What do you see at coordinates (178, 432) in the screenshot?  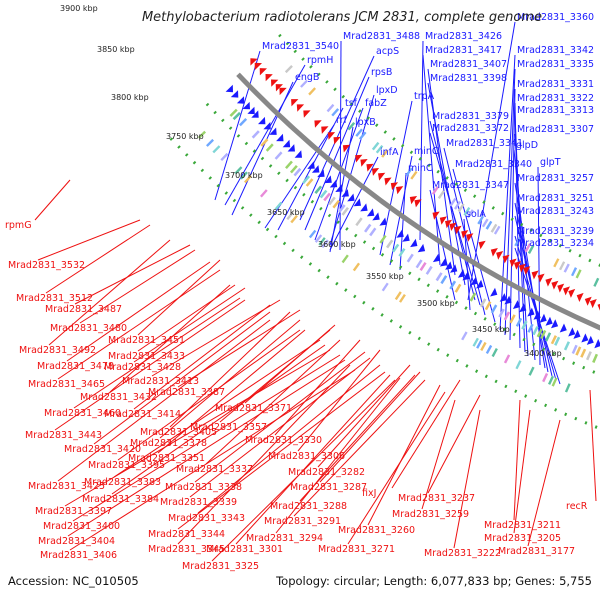 I see `gene-label-reverse: Mrad2831_3405` at bounding box center [178, 432].